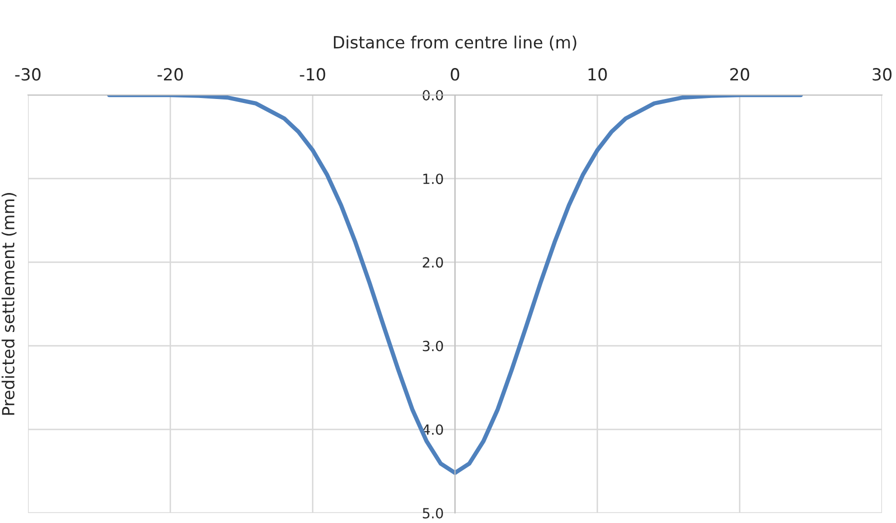 This screenshot has height=523, width=896. Describe the element at coordinates (740, 74) in the screenshot. I see `x-tick-label: 20` at that location.